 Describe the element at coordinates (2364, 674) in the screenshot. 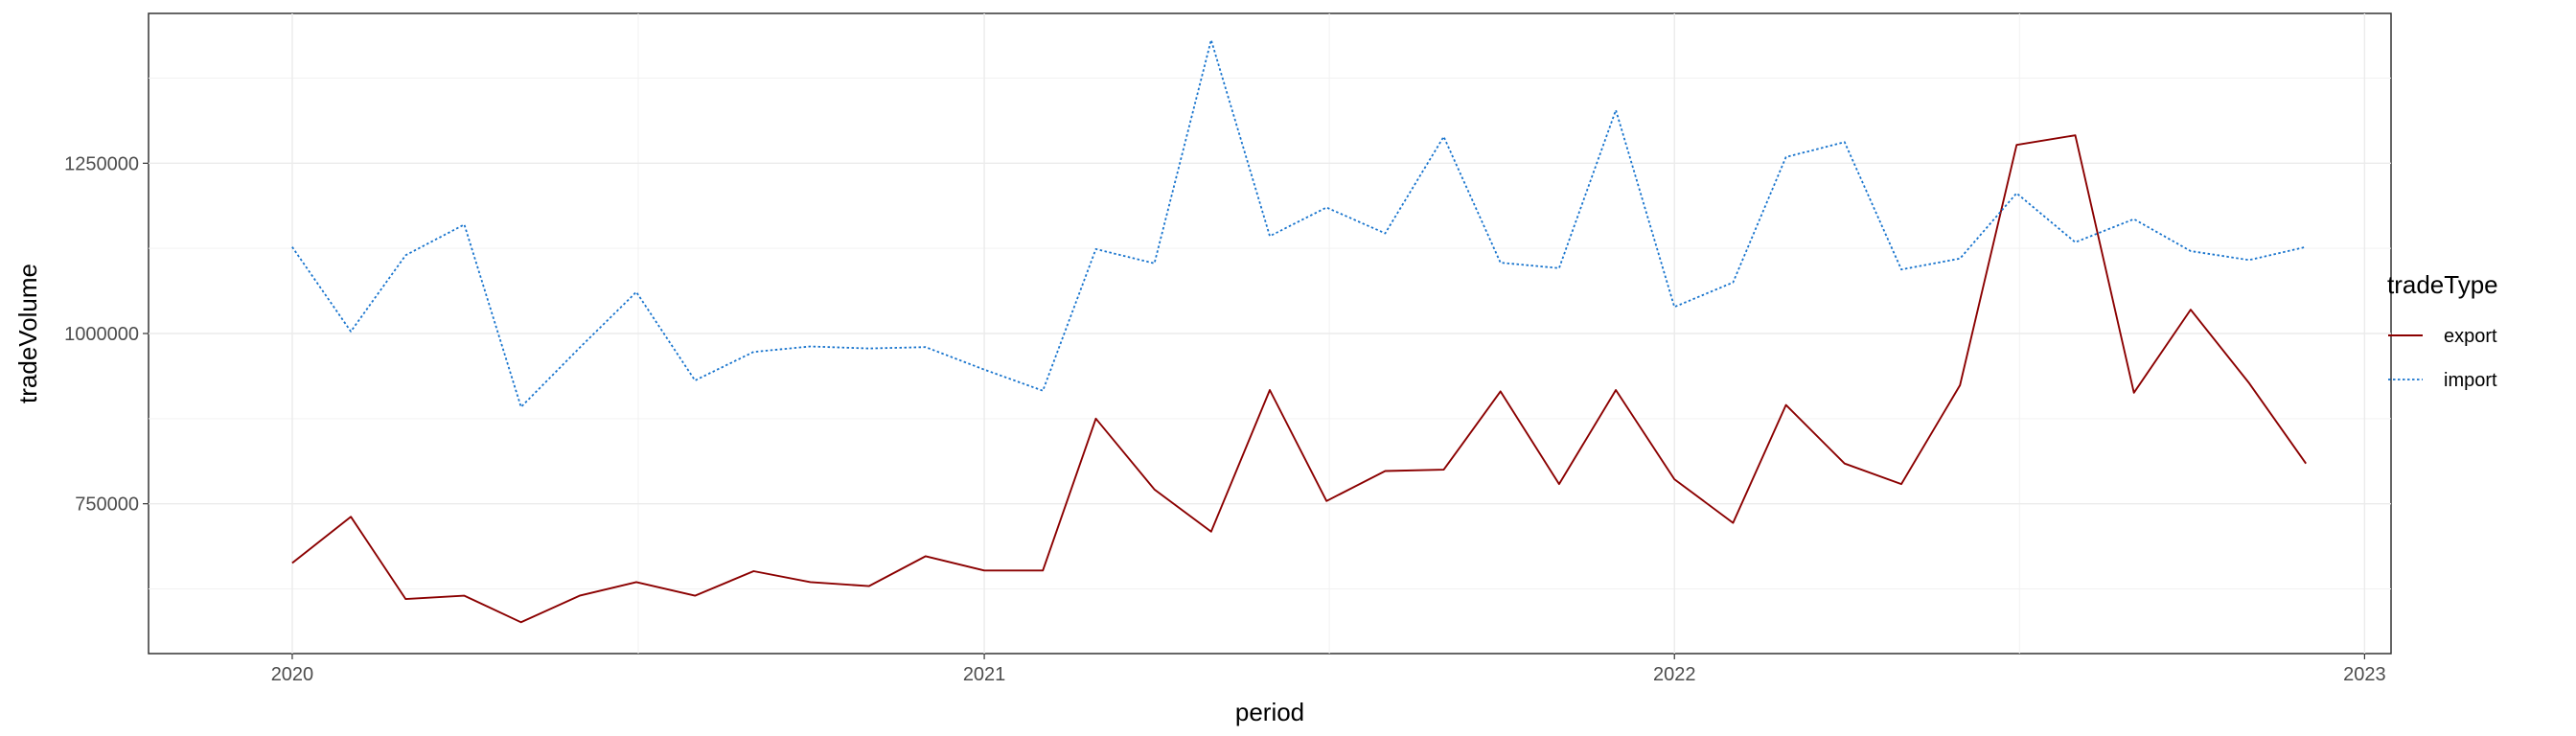

I see `x-tick-label: 2023` at that location.